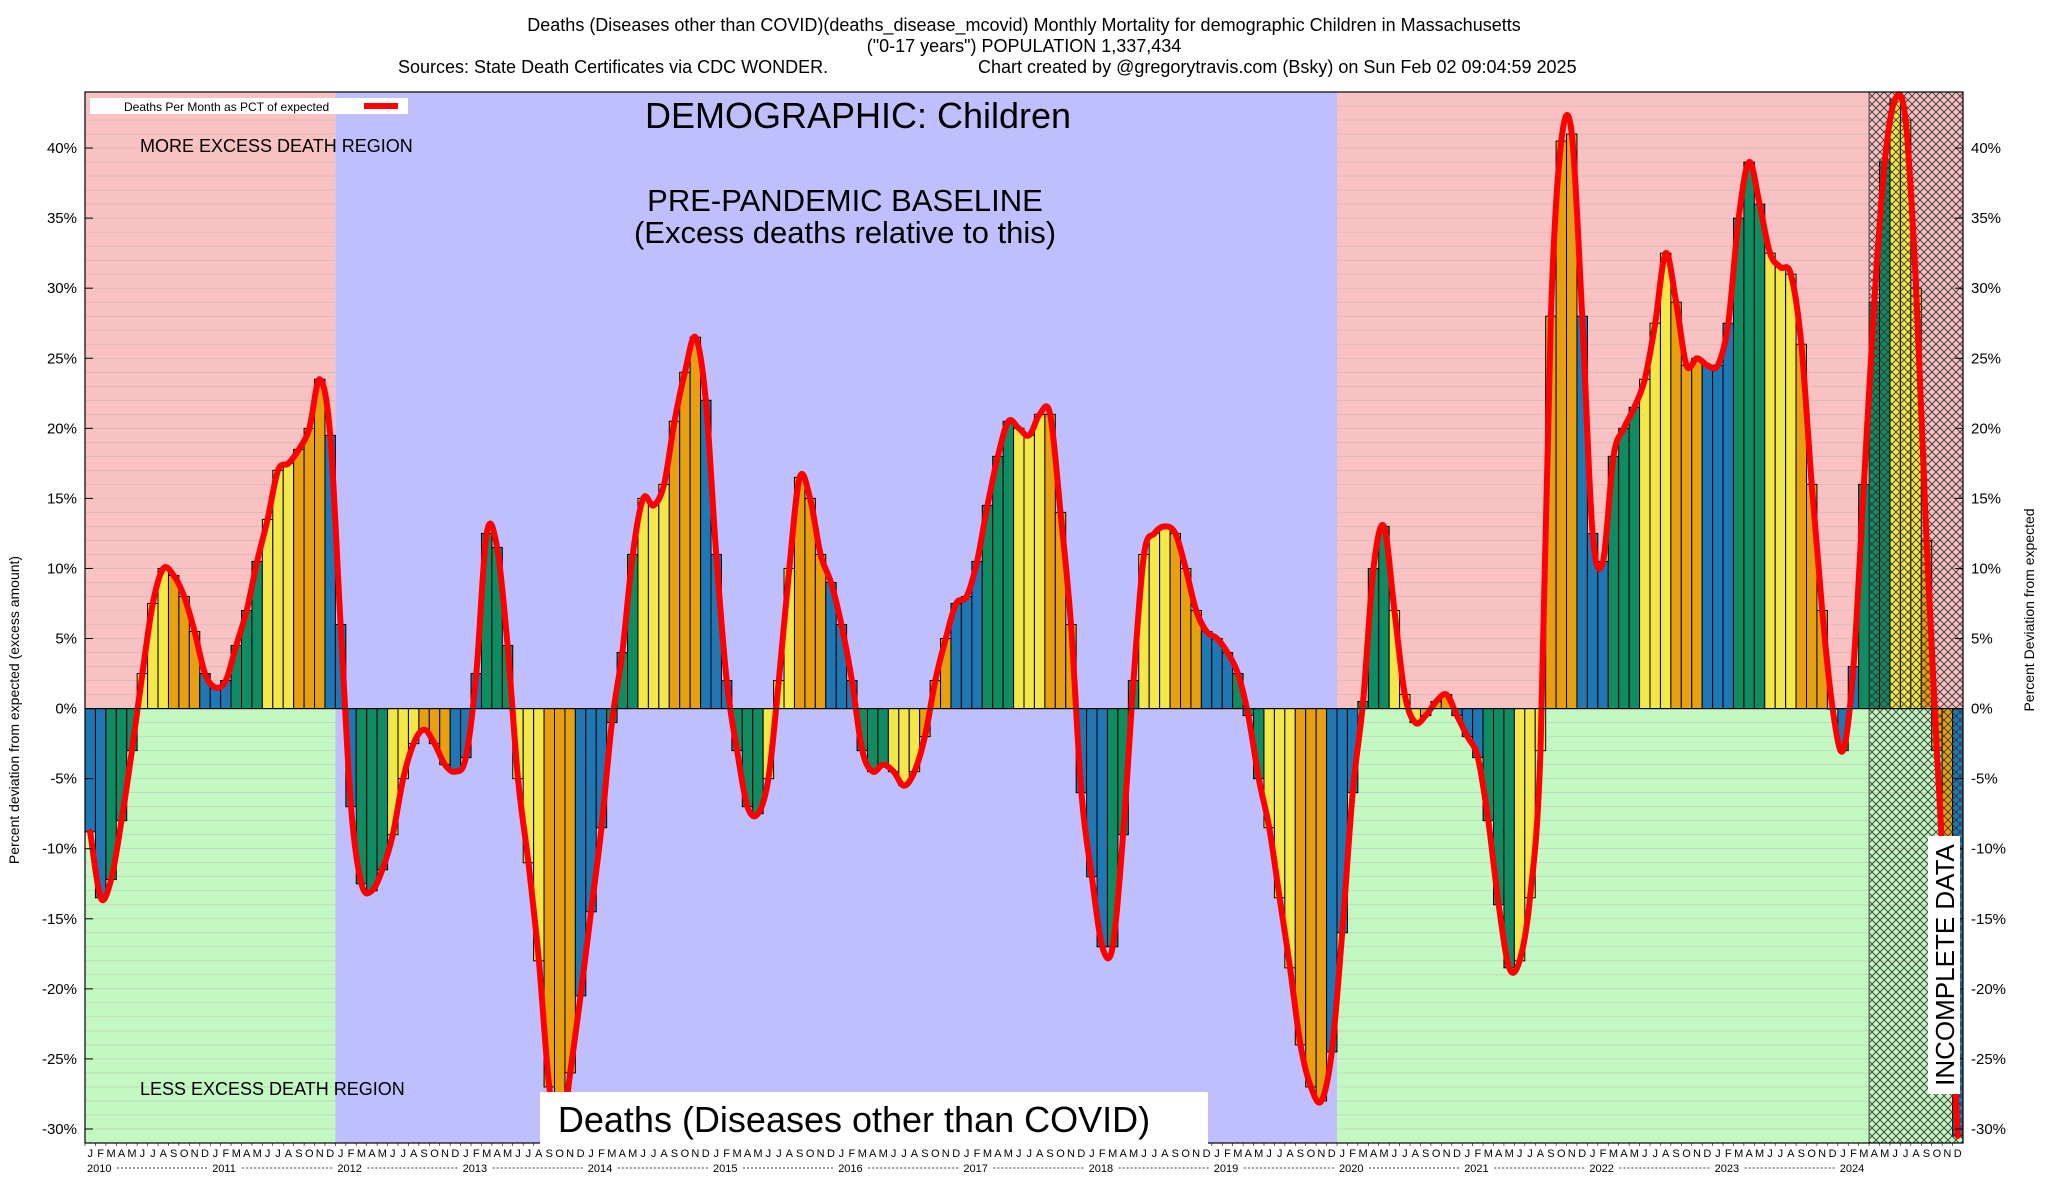 Image resolution: width=2048 pixels, height=1200 pixels. Describe the element at coordinates (62, 288) in the screenshot. I see `y-tick-label-left: 30%` at that location.